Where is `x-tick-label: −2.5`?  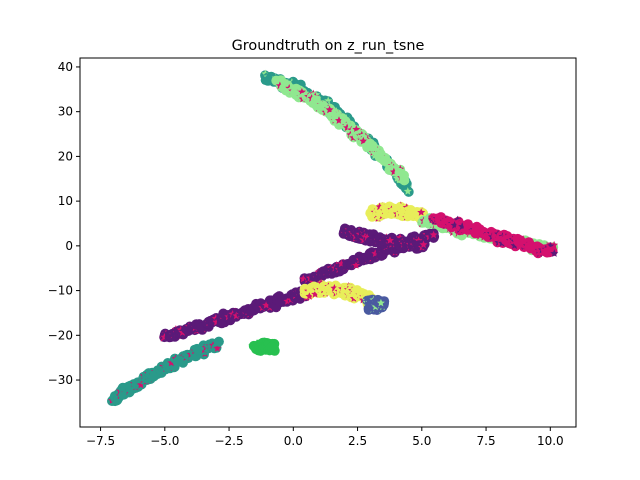
x-tick-label: −2.5 is located at coordinates (228, 441).